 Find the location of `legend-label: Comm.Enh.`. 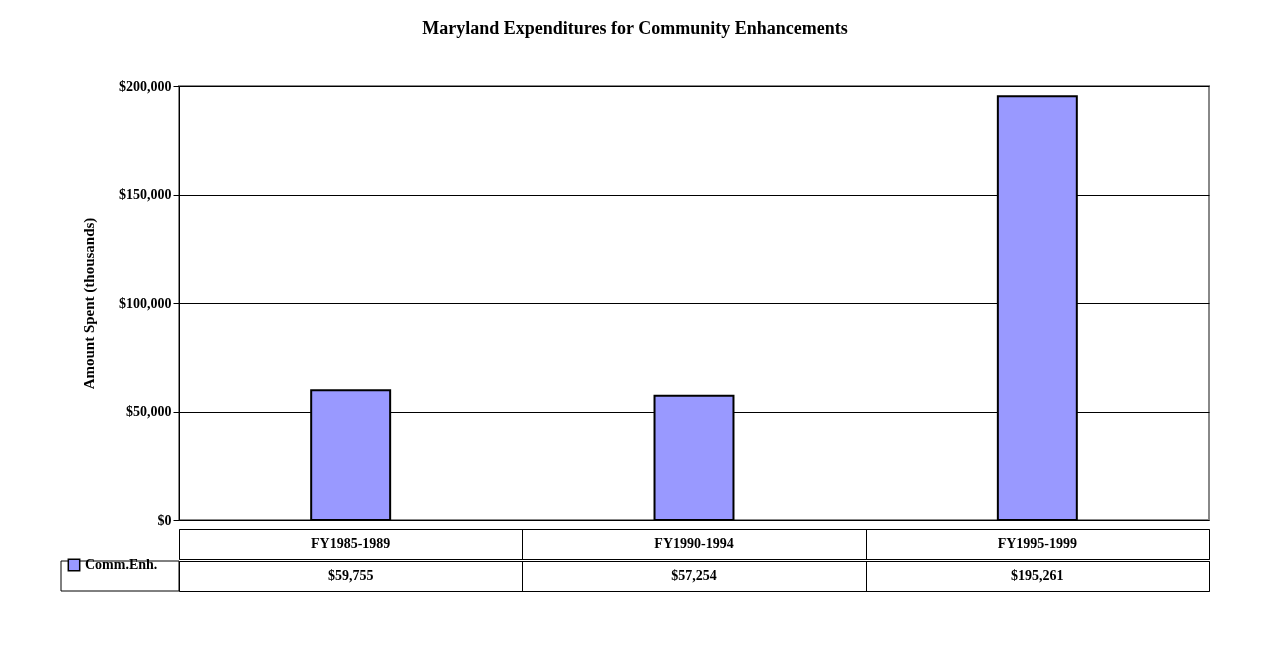

legend-label: Comm.Enh. is located at coordinates (121, 564).